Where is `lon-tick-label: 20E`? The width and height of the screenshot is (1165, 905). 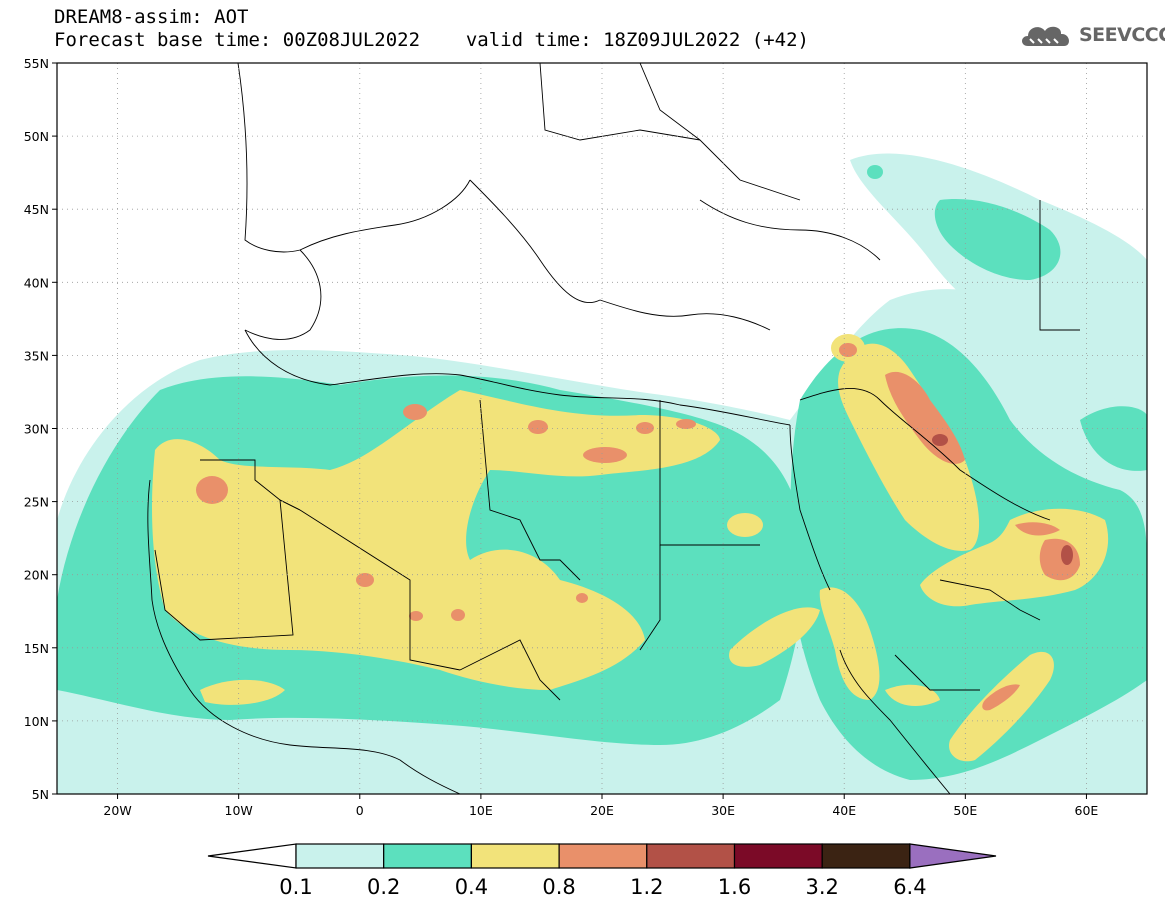 lon-tick-label: 20E is located at coordinates (602, 810).